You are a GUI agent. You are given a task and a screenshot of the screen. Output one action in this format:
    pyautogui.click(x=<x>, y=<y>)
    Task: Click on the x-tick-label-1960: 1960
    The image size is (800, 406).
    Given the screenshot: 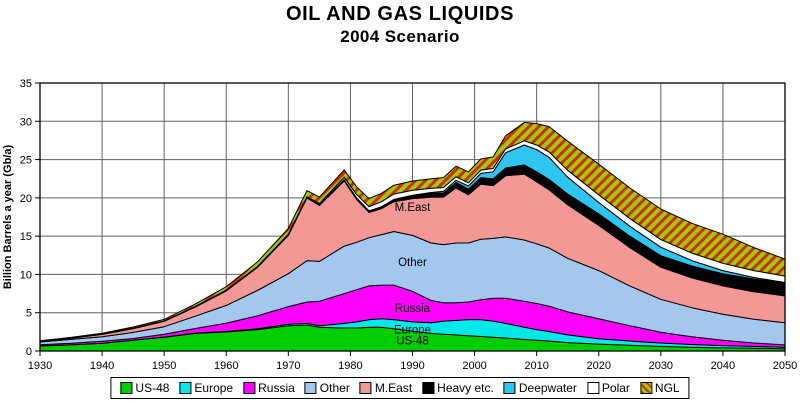 What is the action you would take?
    pyautogui.click(x=226, y=366)
    